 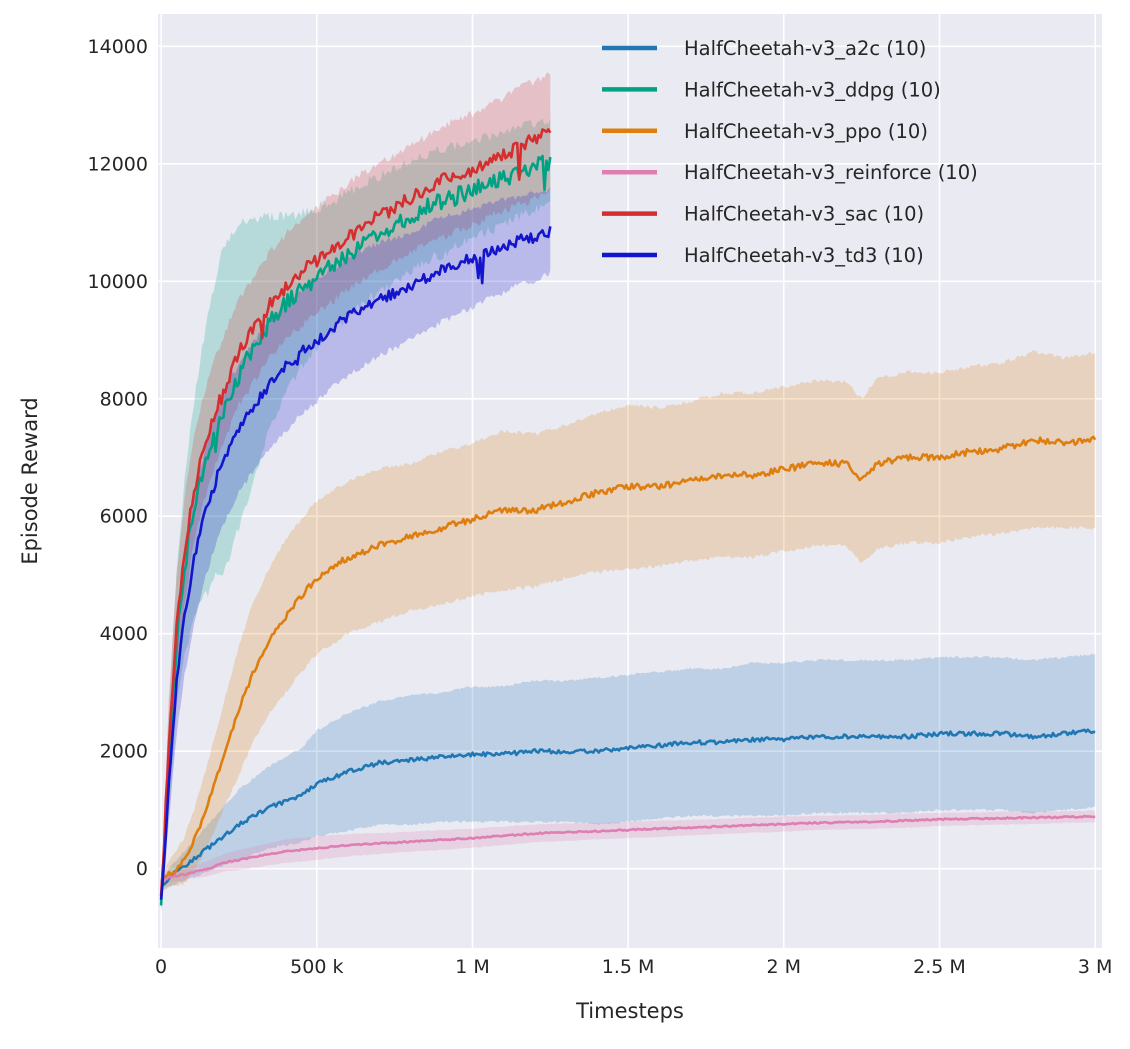 What do you see at coordinates (118, 47) in the screenshot?
I see `y-tick-label: 14000` at bounding box center [118, 47].